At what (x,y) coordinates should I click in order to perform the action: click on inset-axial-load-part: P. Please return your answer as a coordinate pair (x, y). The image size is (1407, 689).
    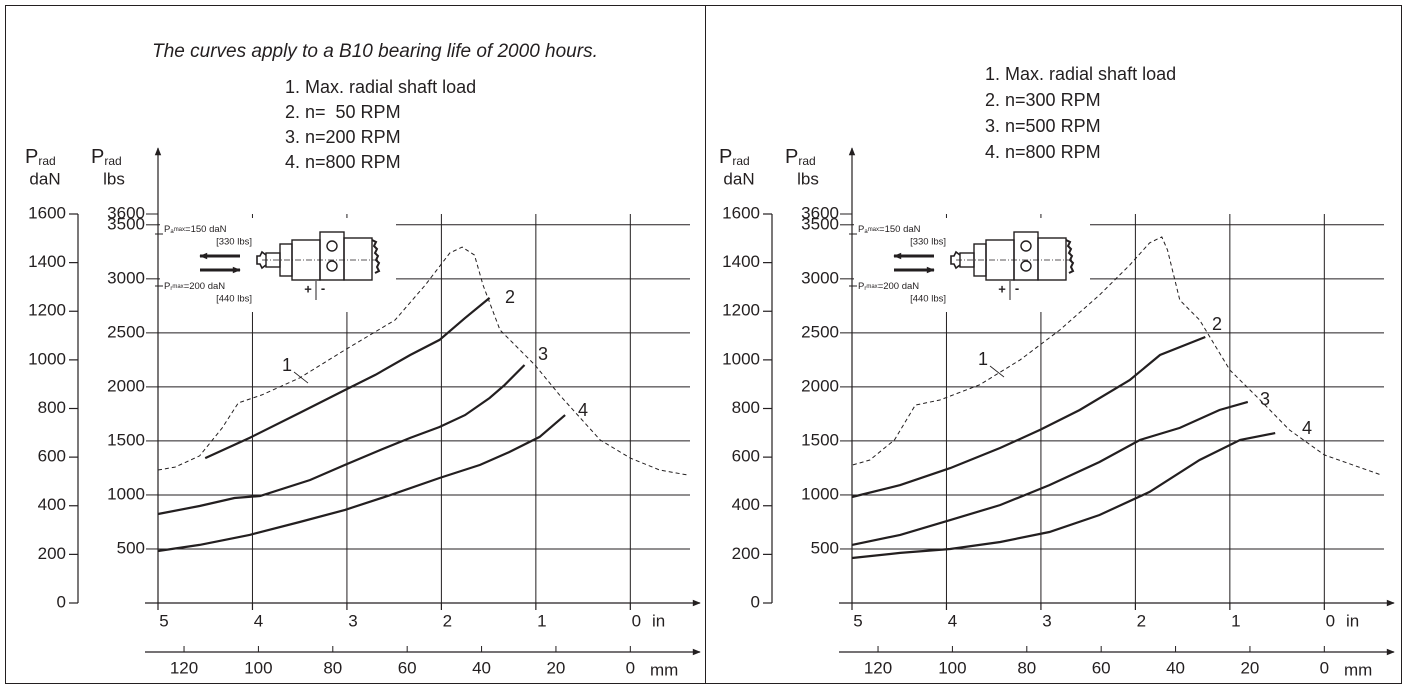
    Looking at the image, I should click on (861, 229).